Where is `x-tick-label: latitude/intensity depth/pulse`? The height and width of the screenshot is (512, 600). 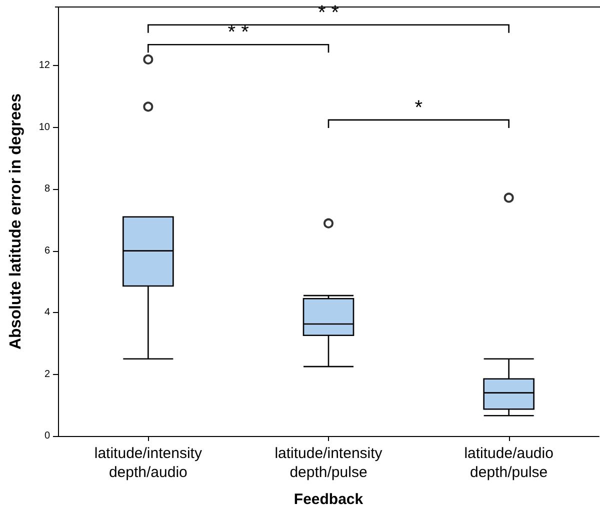
x-tick-label: latitude/intensity depth/pulse is located at coordinates (328, 463).